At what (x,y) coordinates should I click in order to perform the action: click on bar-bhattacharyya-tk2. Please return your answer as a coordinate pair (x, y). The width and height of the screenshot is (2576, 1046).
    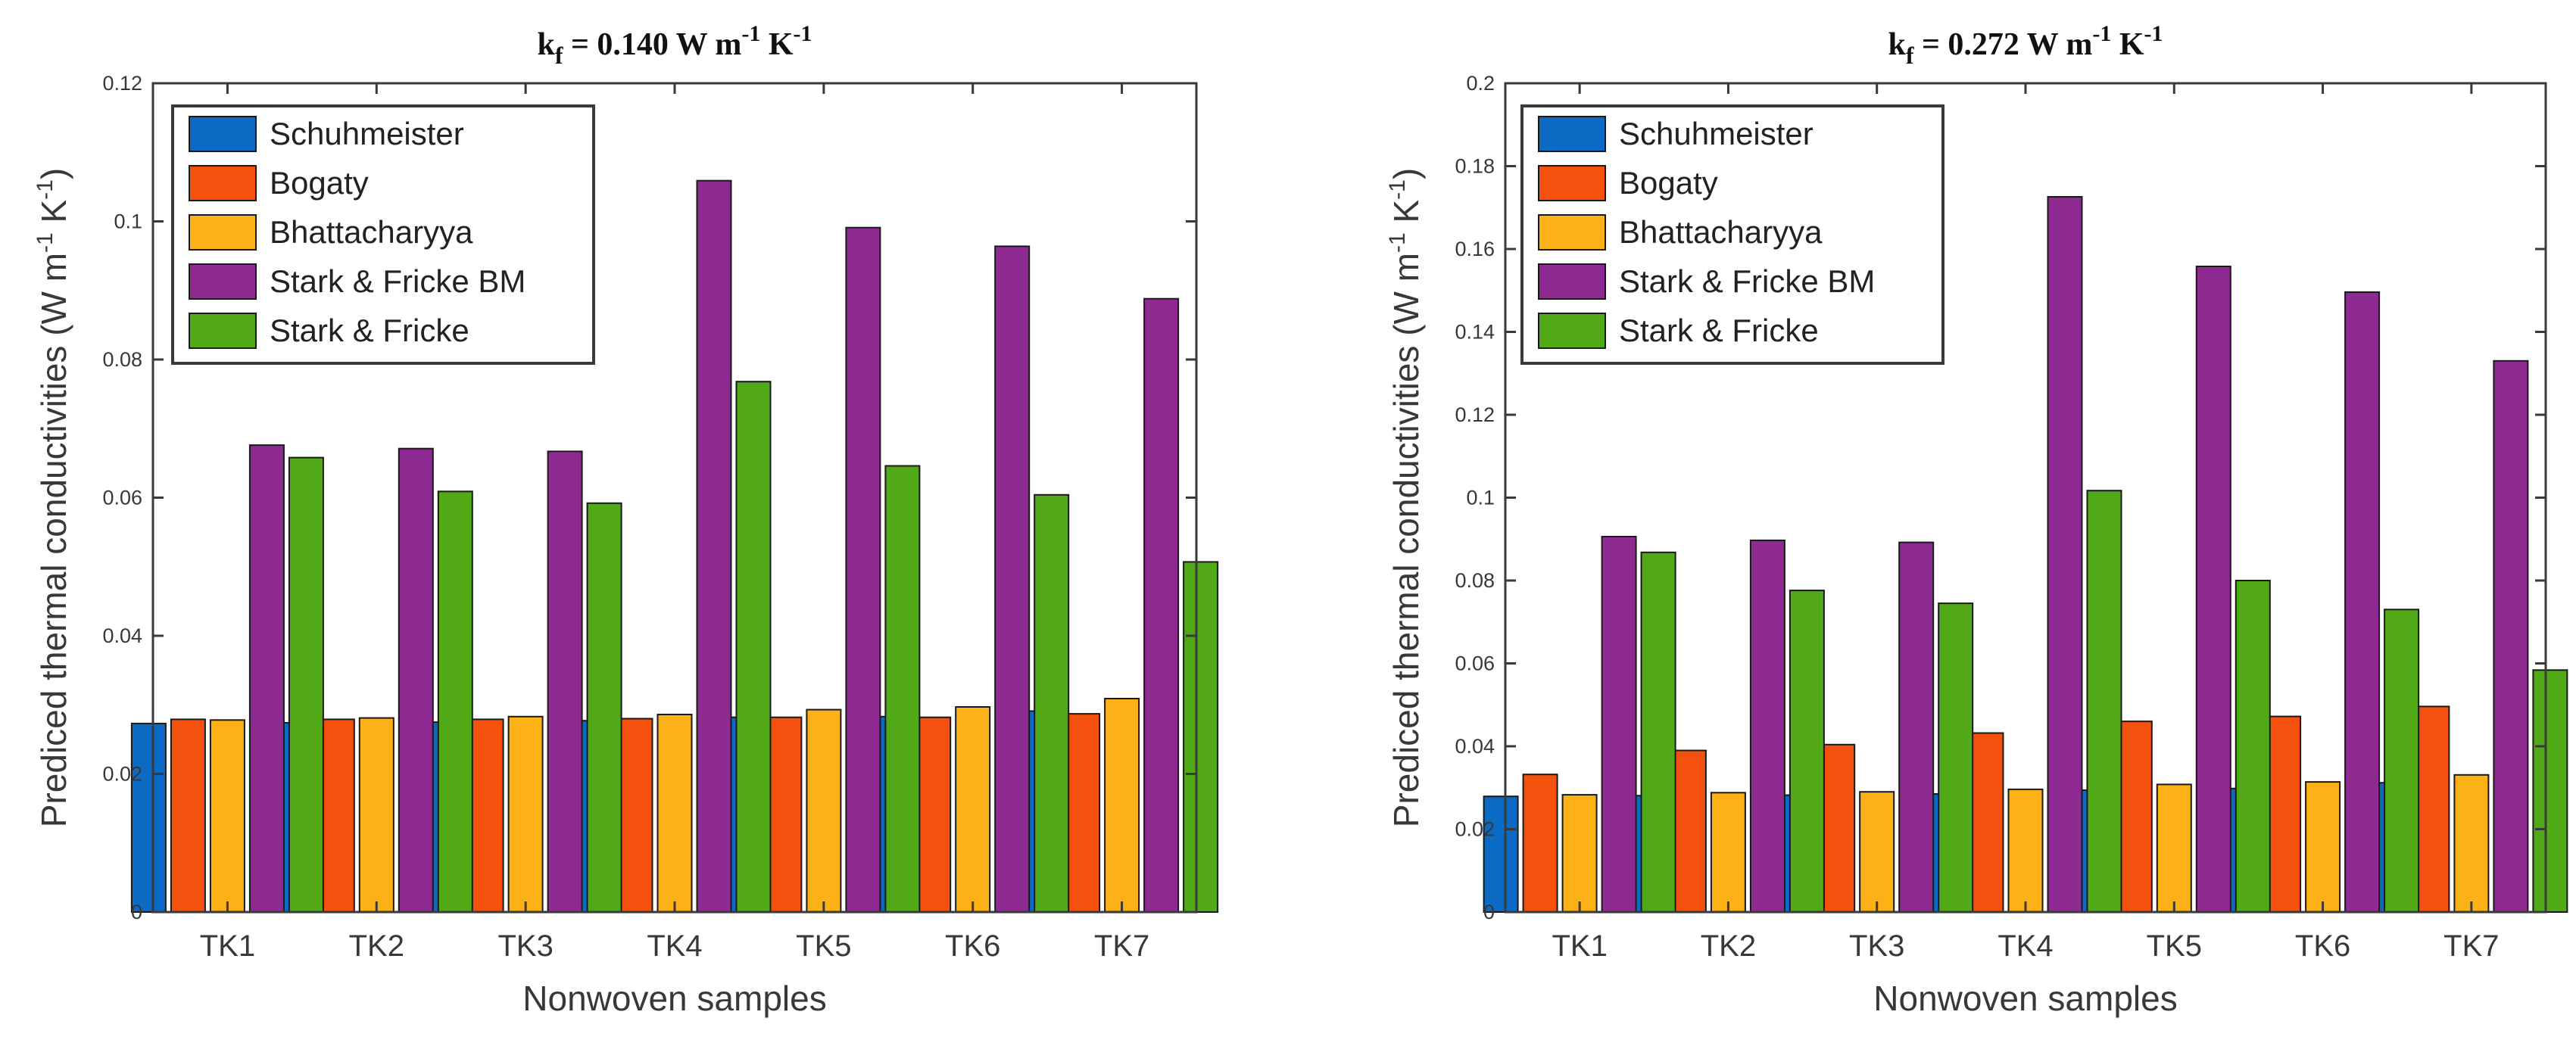
    Looking at the image, I should click on (376, 815).